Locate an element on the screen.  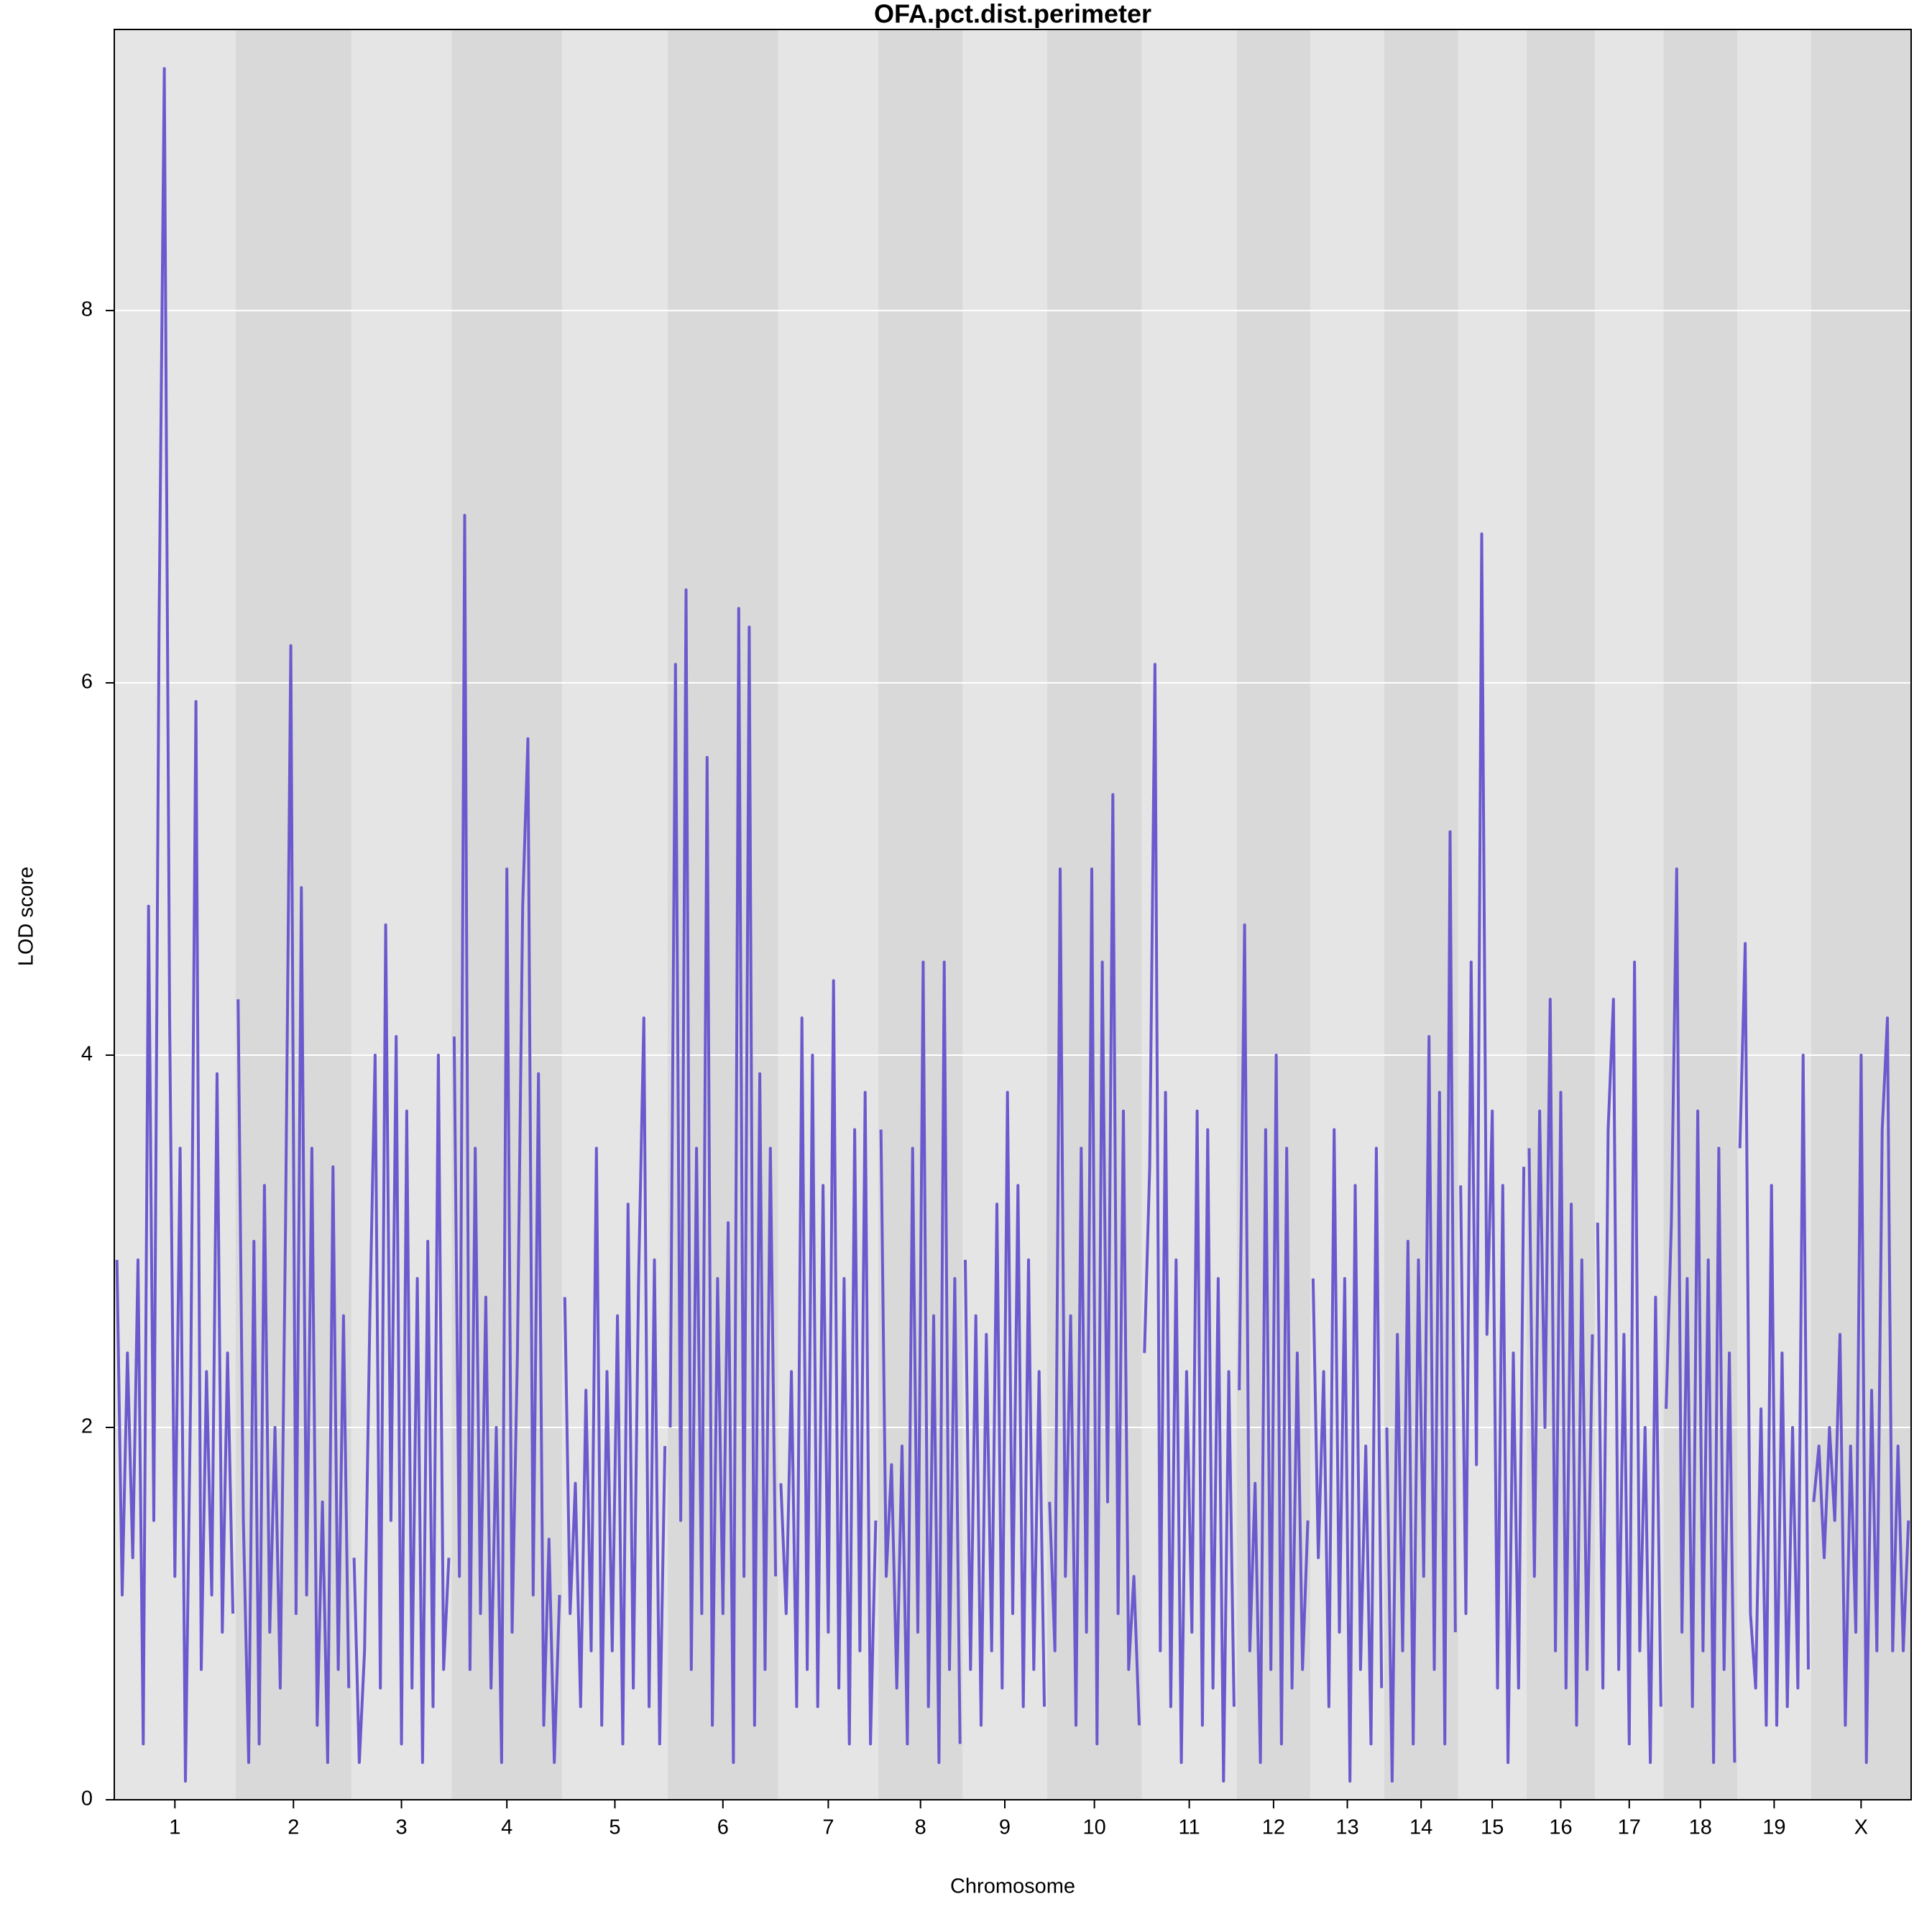
x-tick-label: 2 is located at coordinates (293, 1827).